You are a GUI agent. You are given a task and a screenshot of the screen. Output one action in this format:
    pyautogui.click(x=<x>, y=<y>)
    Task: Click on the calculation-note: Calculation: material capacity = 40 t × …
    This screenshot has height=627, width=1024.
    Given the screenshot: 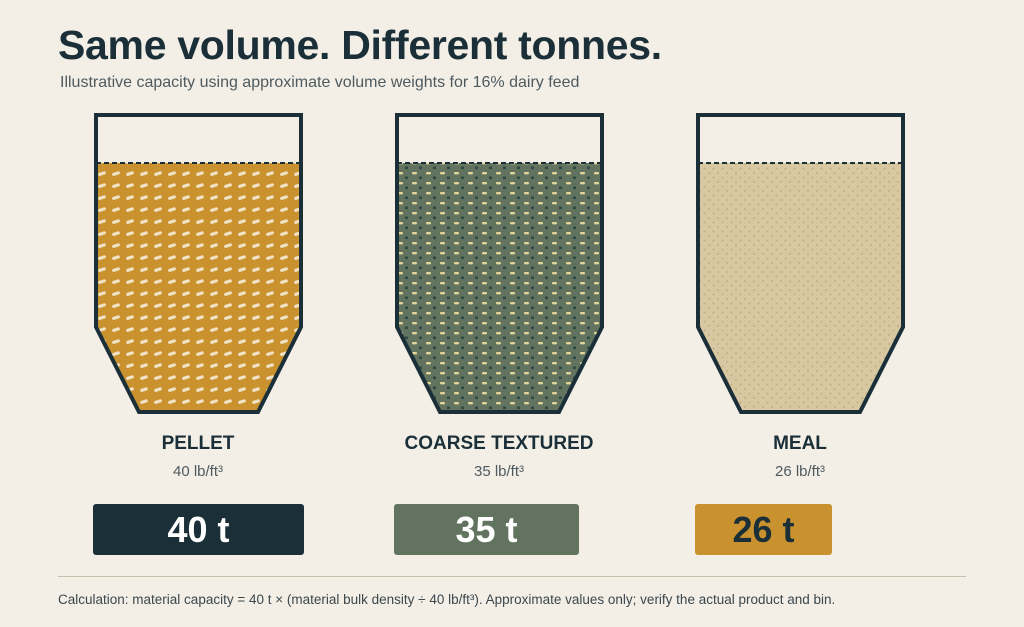 What is the action you would take?
    pyautogui.click(x=447, y=599)
    